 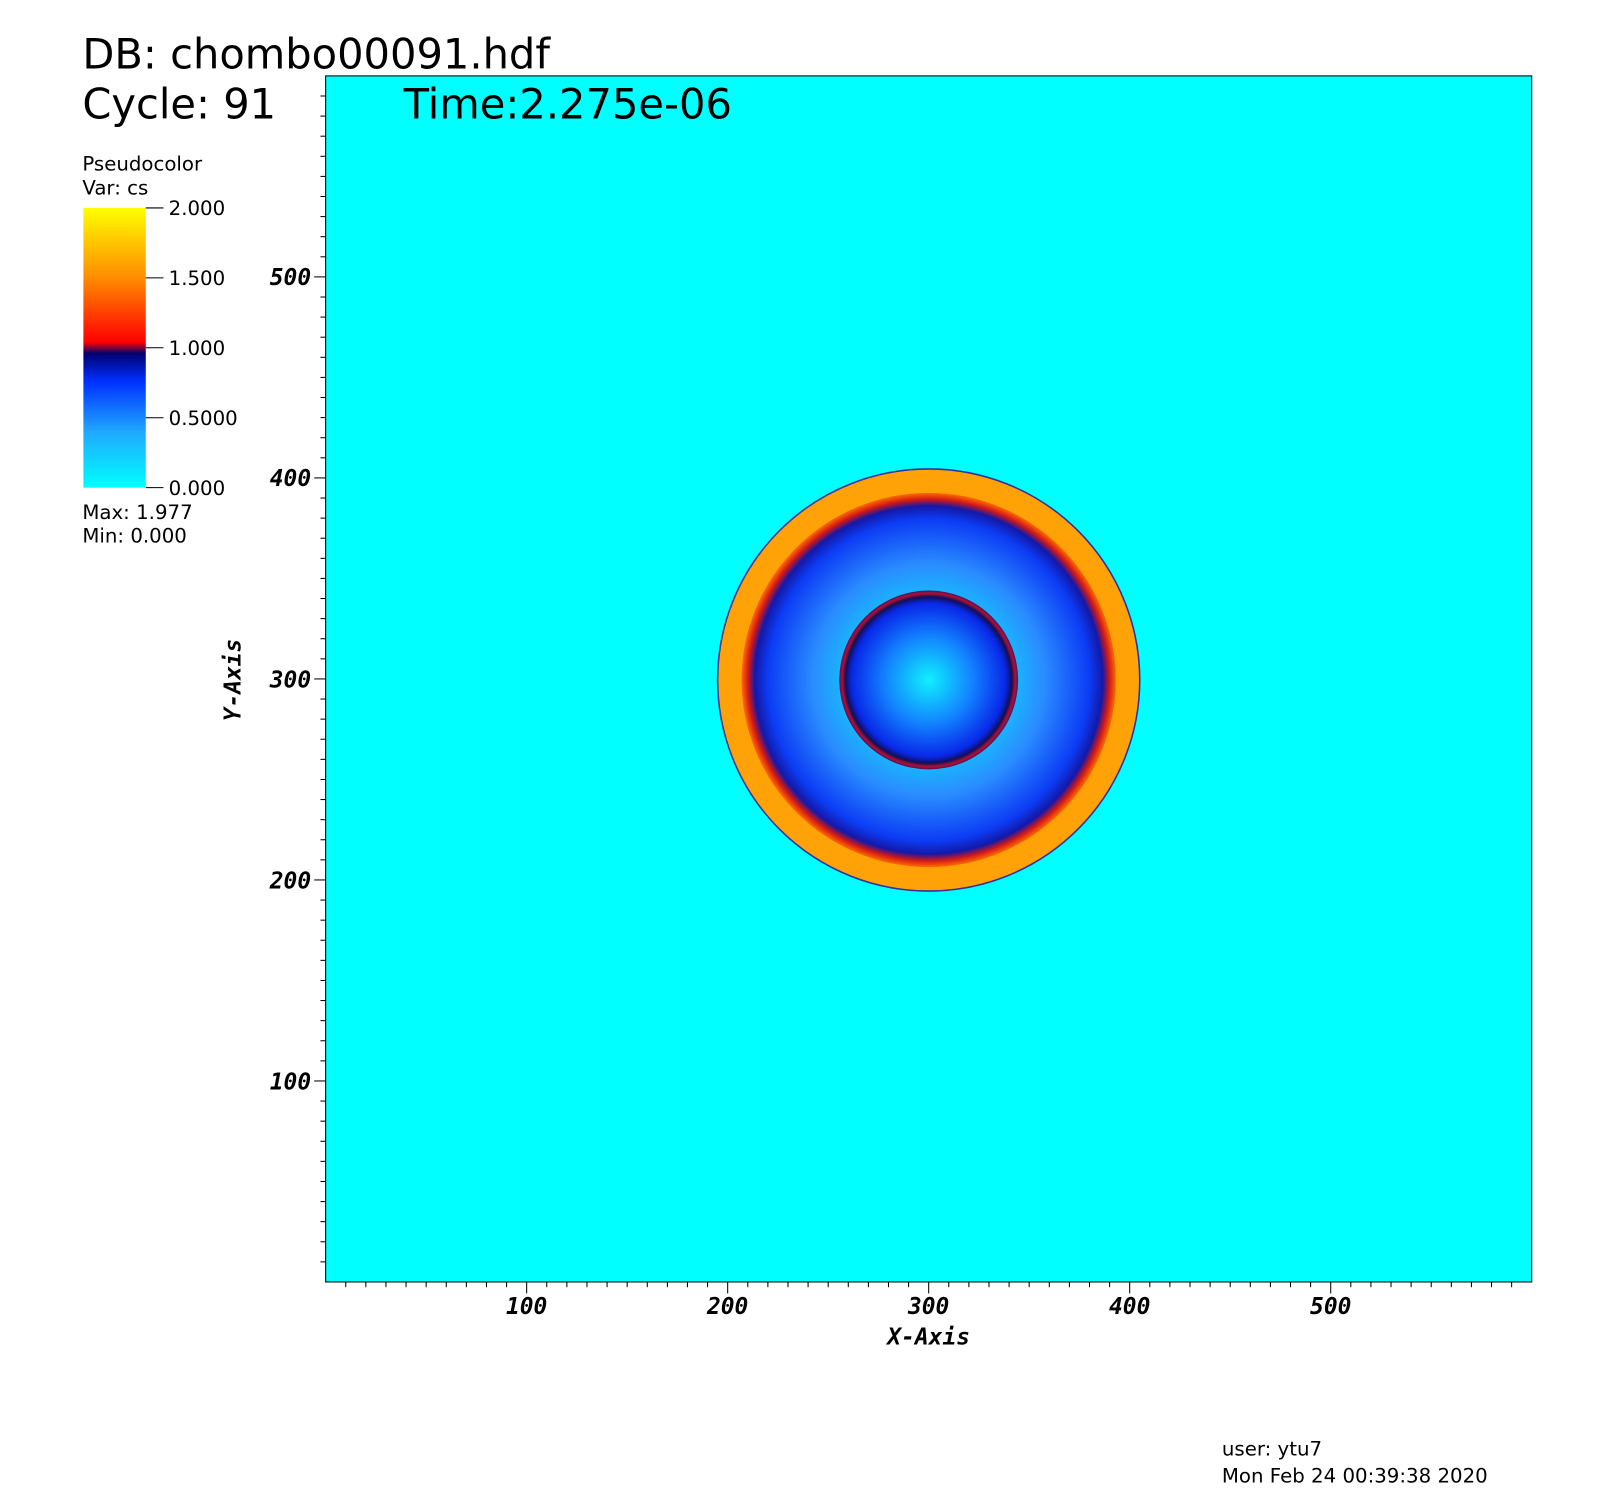 I want to click on inner-core, so click(x=929, y=680).